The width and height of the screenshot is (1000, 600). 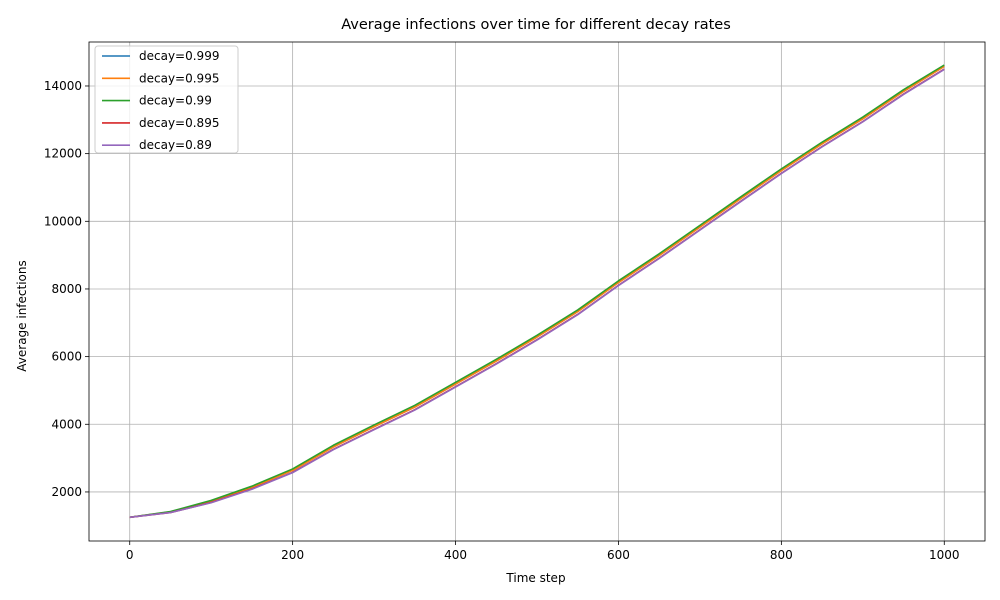 What do you see at coordinates (618, 555) in the screenshot?
I see `x-tick-label: 600` at bounding box center [618, 555].